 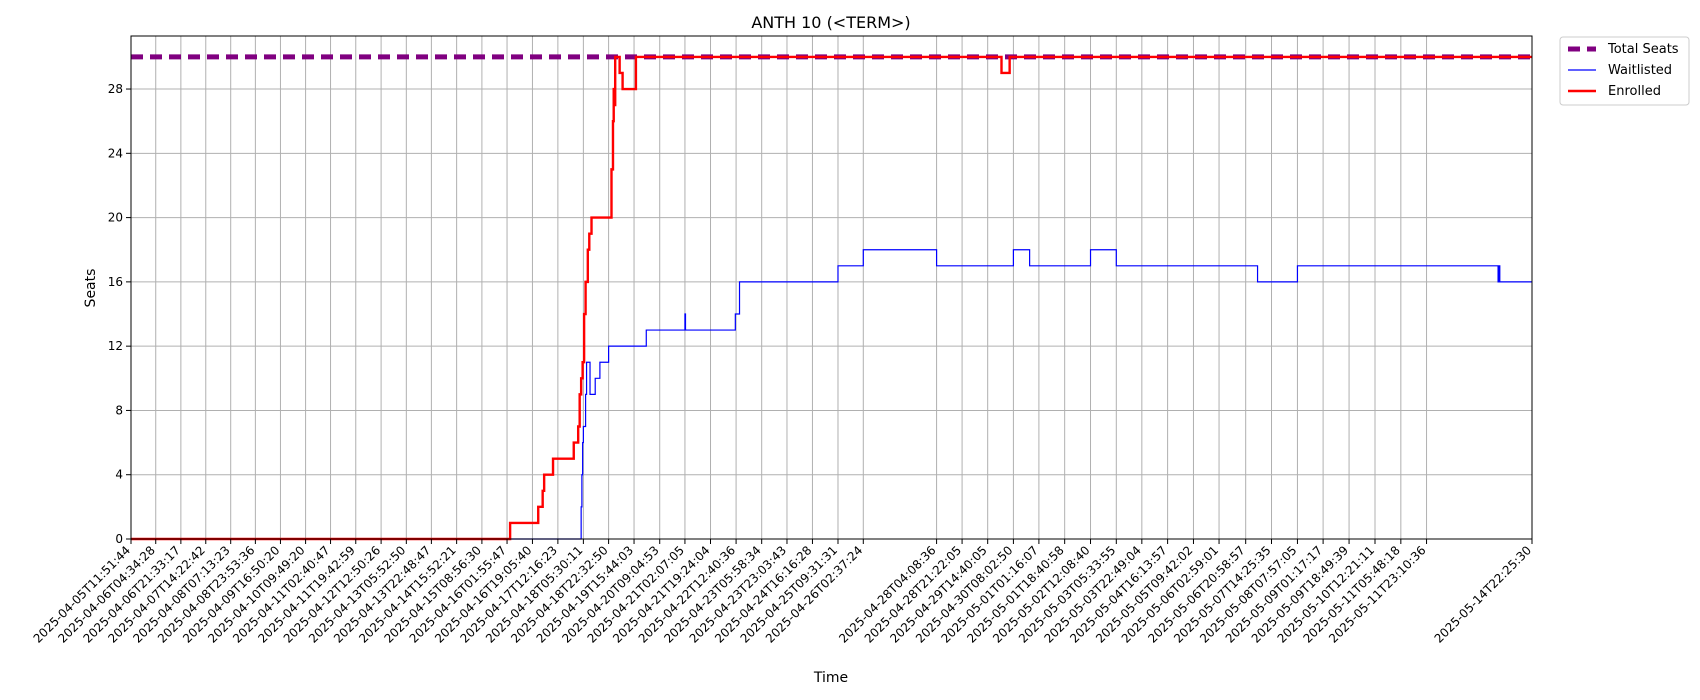 What do you see at coordinates (115, 346) in the screenshot?
I see `y-tick-label: 12` at bounding box center [115, 346].